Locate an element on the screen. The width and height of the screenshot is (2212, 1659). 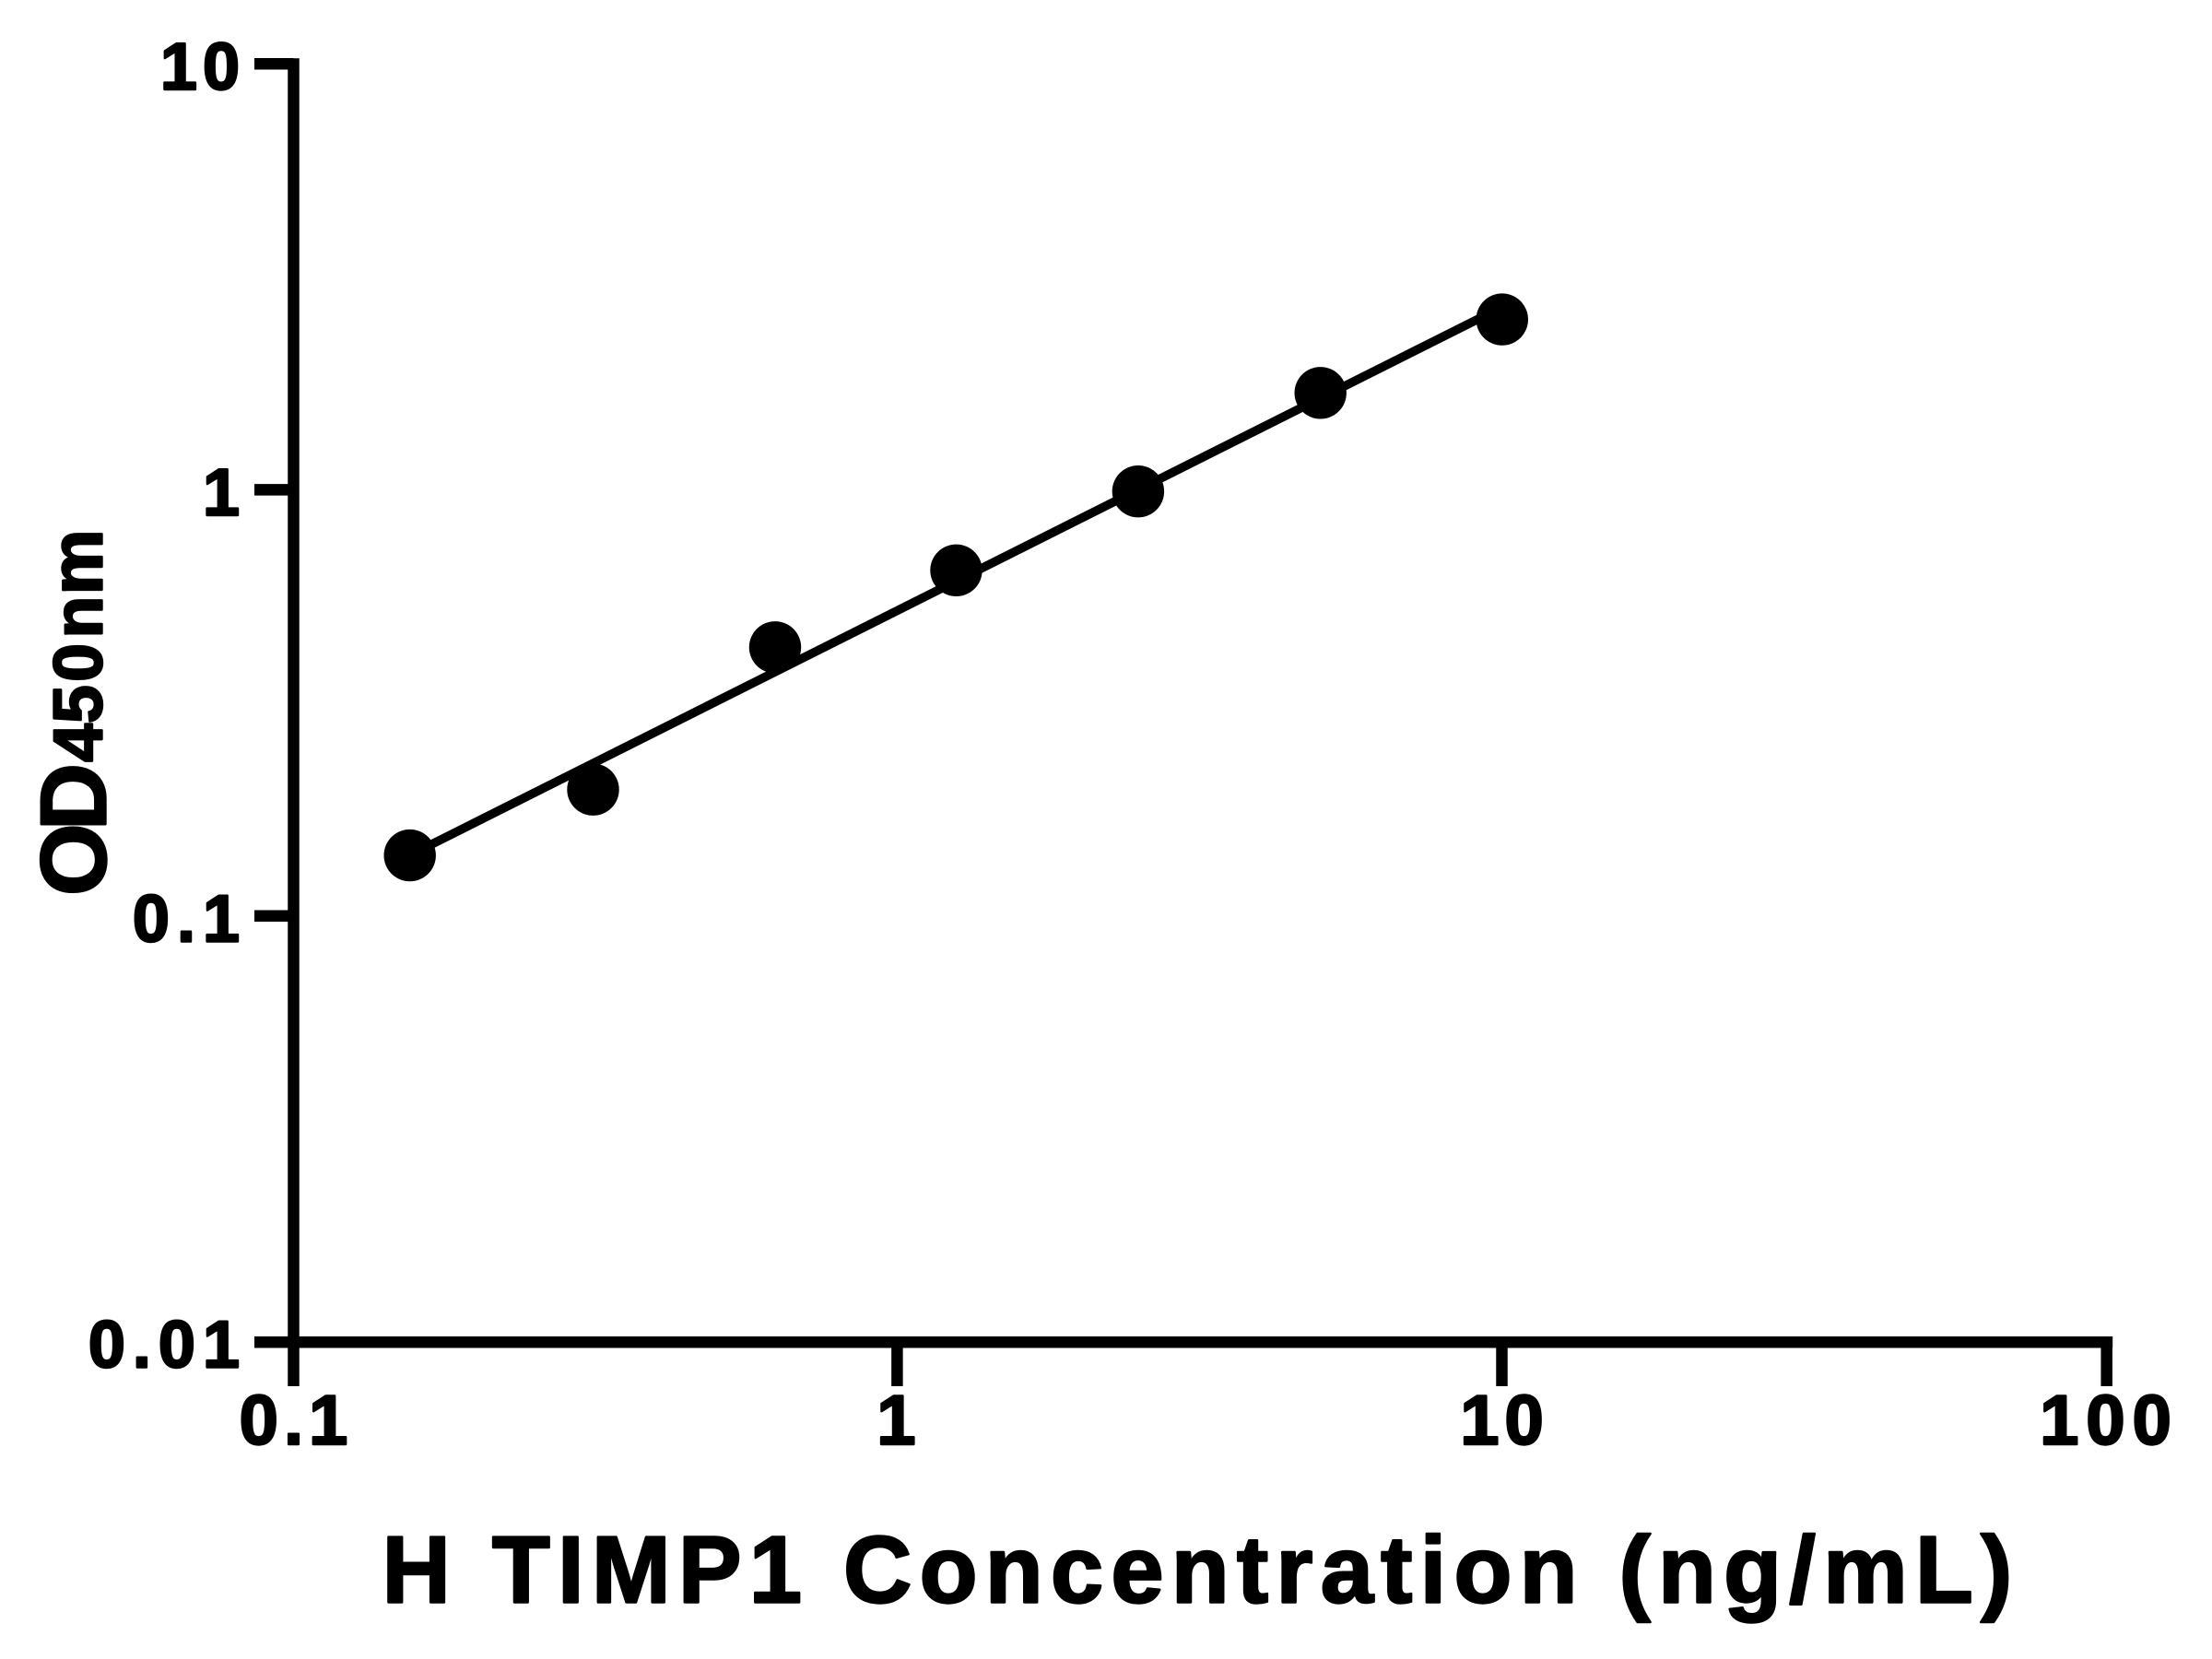
svg-text: OD450nm is located at coordinates (74, 712).